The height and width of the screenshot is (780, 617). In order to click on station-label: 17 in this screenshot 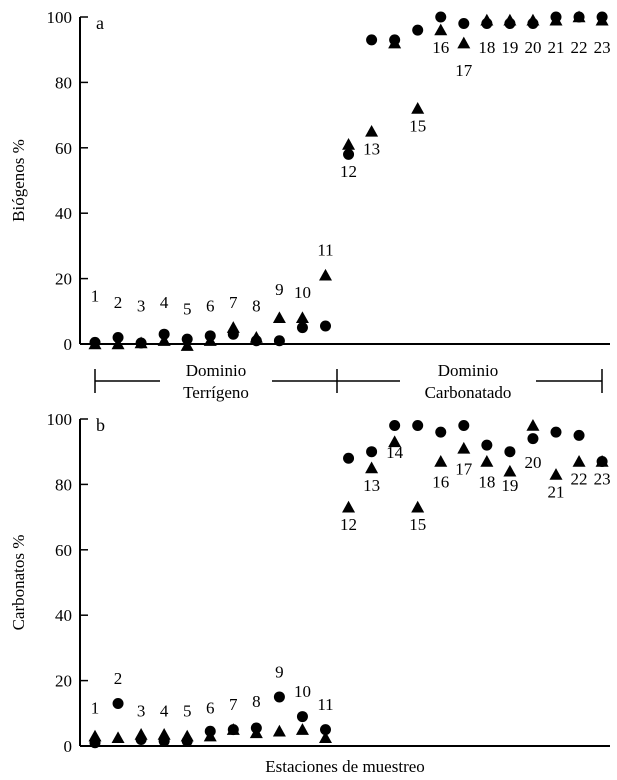, I will do `click(464, 469)`.